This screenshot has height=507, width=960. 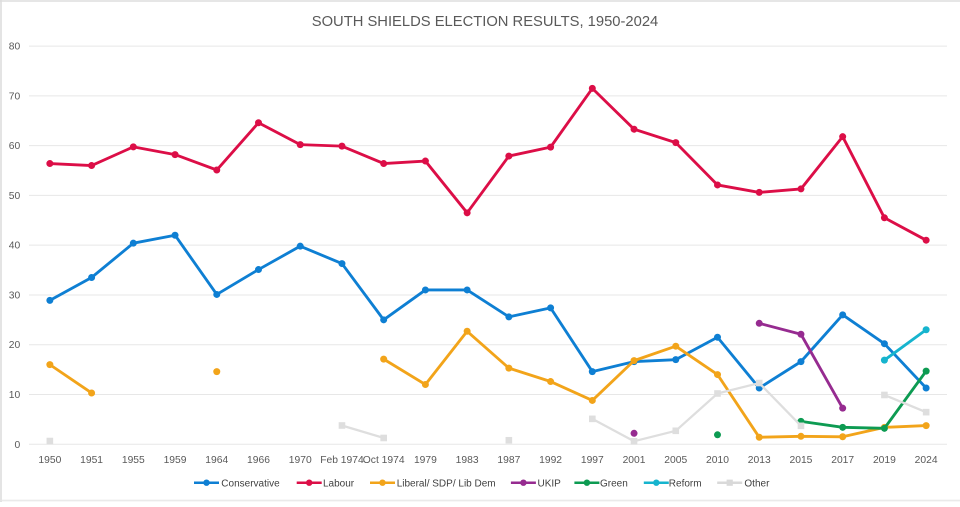 I want to click on svg-text: 1950, so click(x=49, y=460).